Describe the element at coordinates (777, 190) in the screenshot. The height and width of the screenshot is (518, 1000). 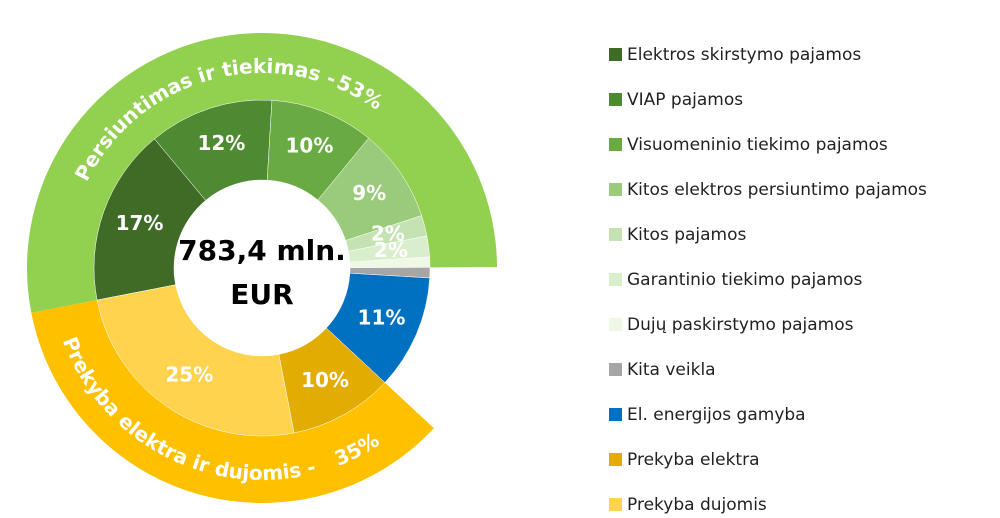
I see `legend-text: Kitos elektros persiuntimo pajamos` at that location.